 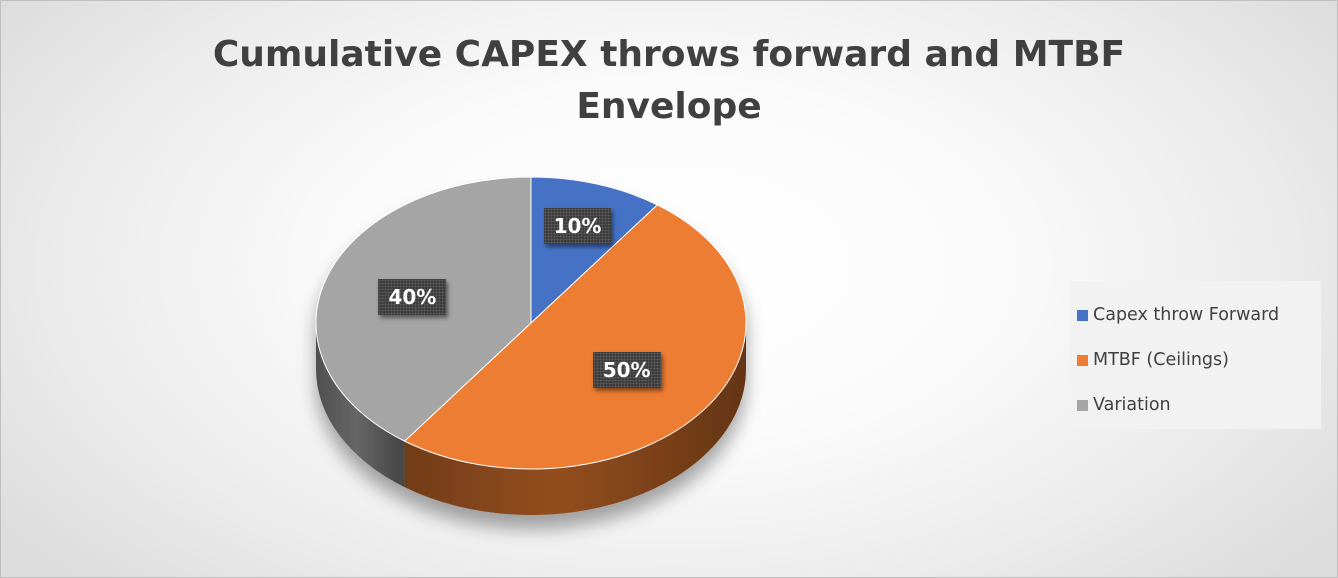 I want to click on pie-slice-mtbf, so click(x=575, y=337).